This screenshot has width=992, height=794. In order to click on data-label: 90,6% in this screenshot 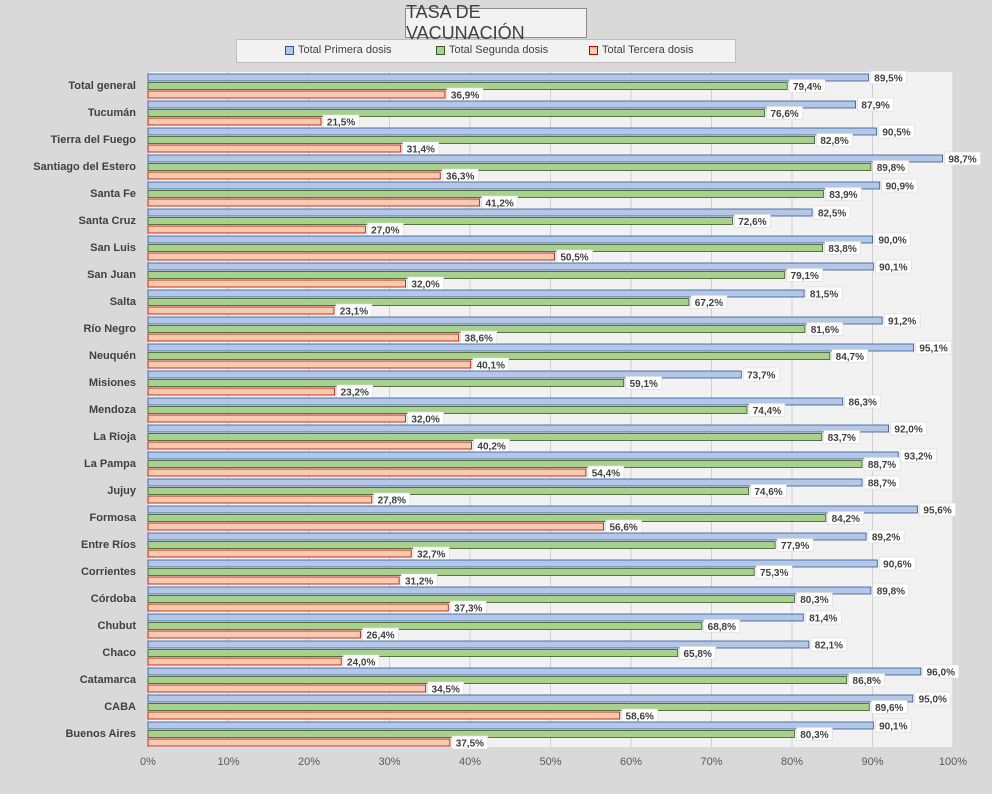, I will do `click(897, 565)`.